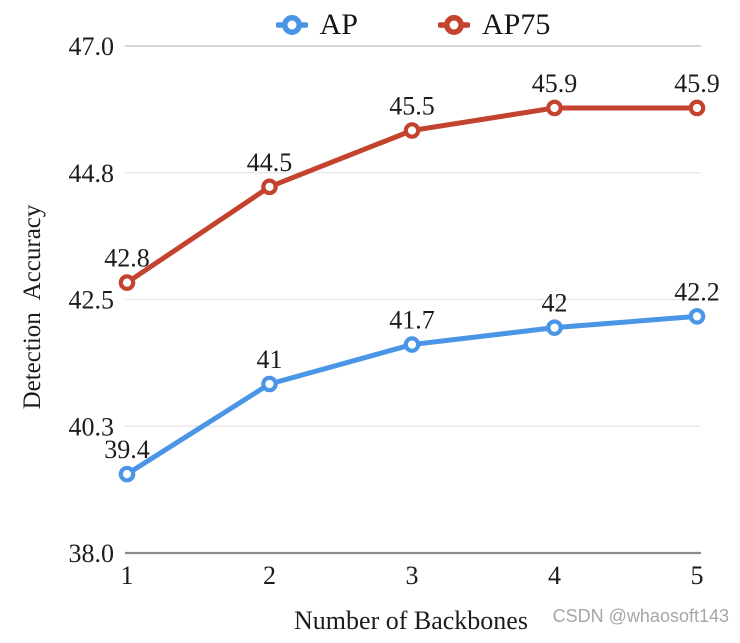 The image size is (740, 643). What do you see at coordinates (412, 575) in the screenshot?
I see `x-tick-label: 3` at bounding box center [412, 575].